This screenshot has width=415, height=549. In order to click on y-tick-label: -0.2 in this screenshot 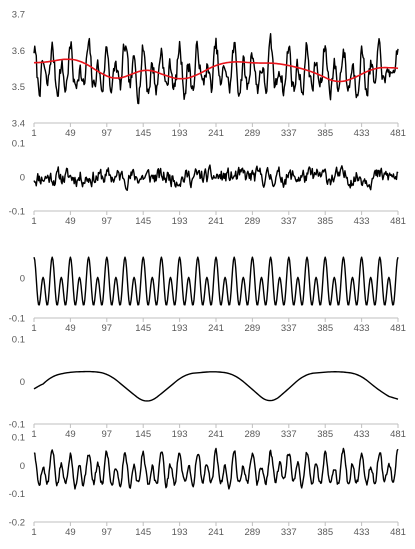, I will do `click(17, 523)`.